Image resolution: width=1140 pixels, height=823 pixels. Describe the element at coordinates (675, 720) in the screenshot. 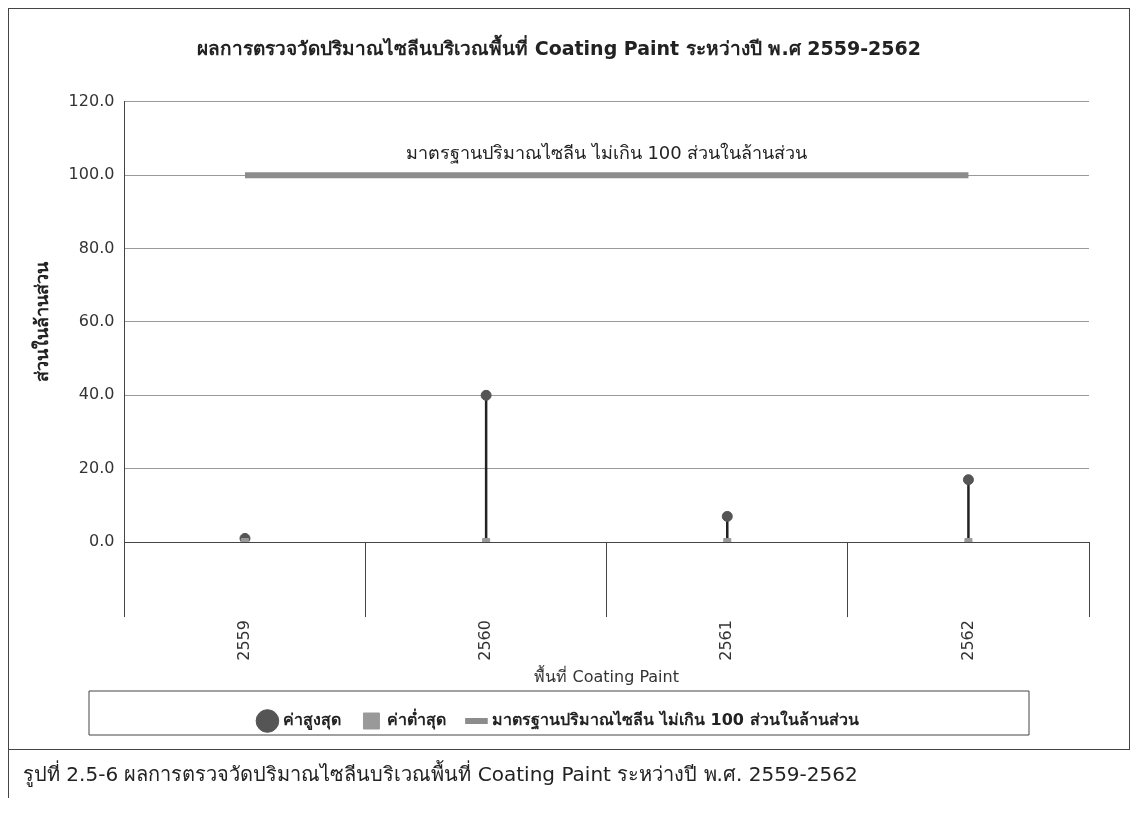

I see `legend-label: มาตรฐานปริมาณไซลีน ไม่เกิน 100 ส่วนในล้านส่วน` at that location.